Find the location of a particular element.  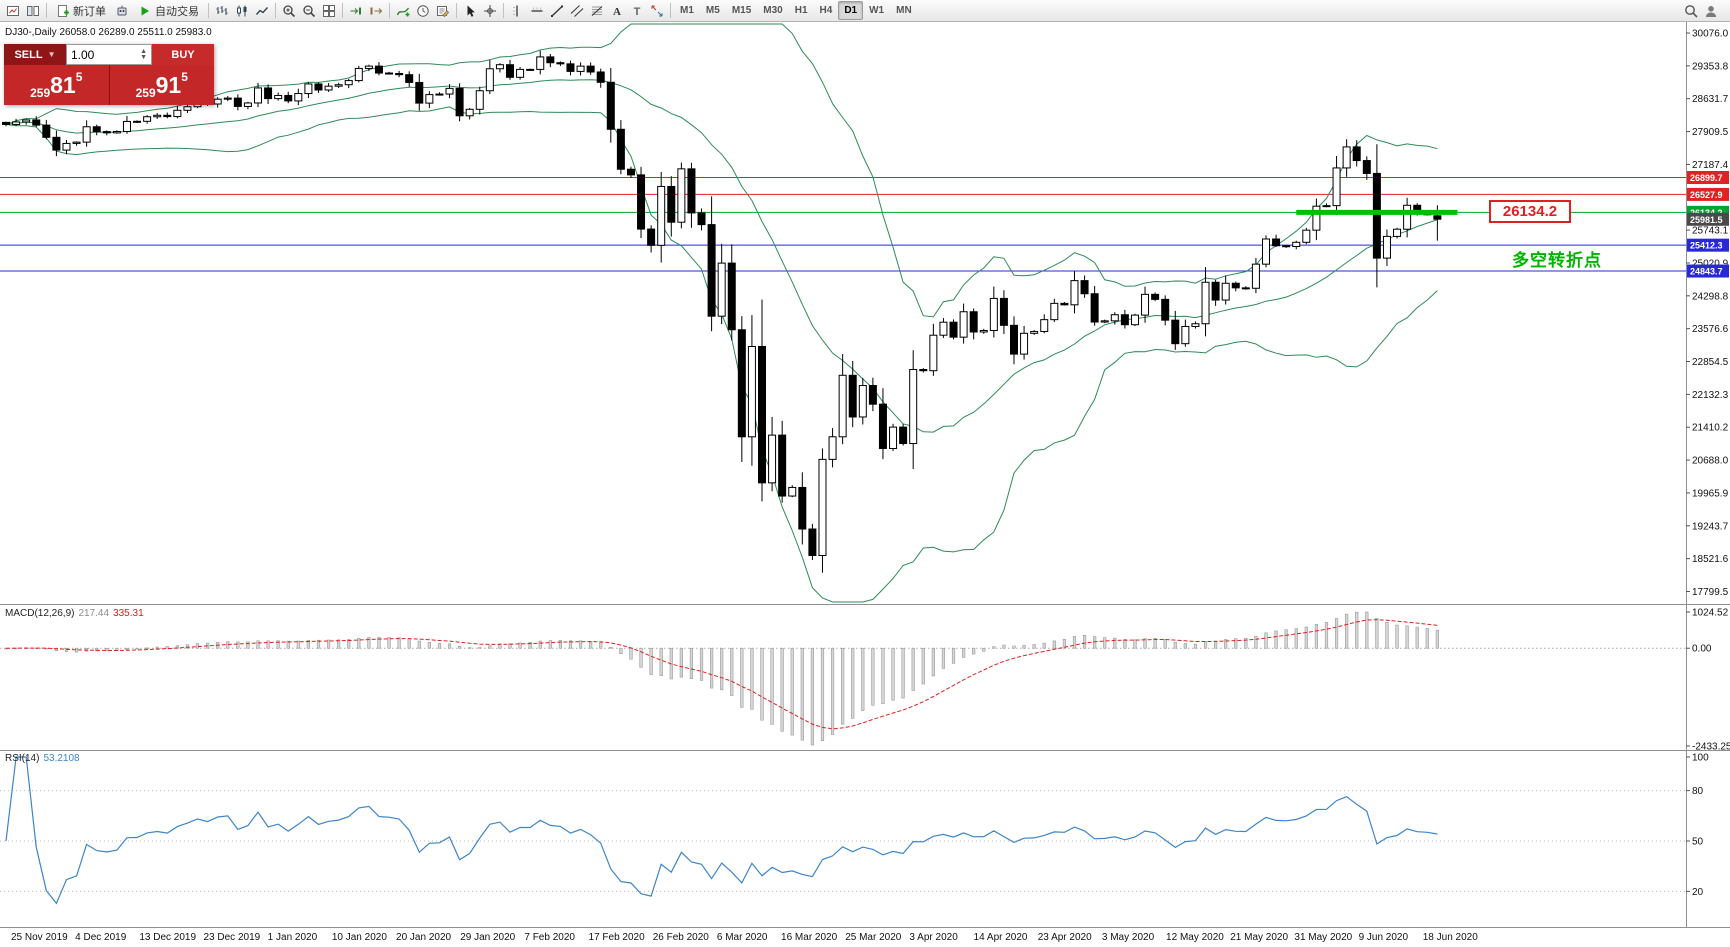

trendline-glyph is located at coordinates (557, 11).